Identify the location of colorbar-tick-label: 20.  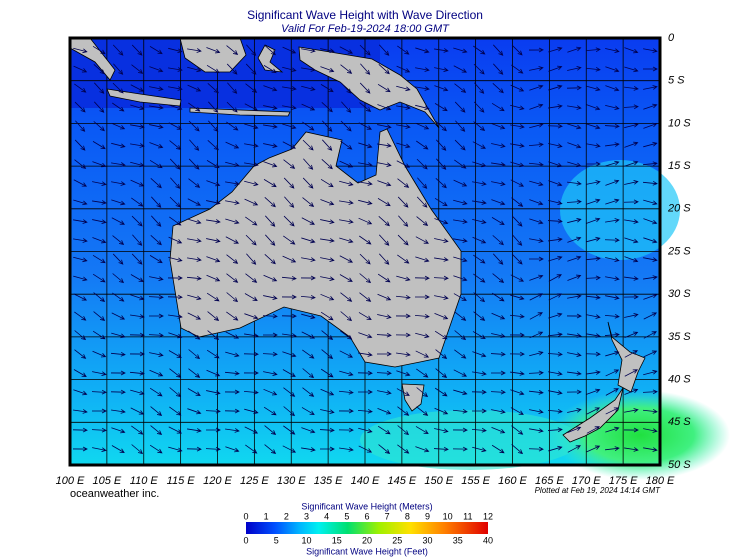
(367, 540).